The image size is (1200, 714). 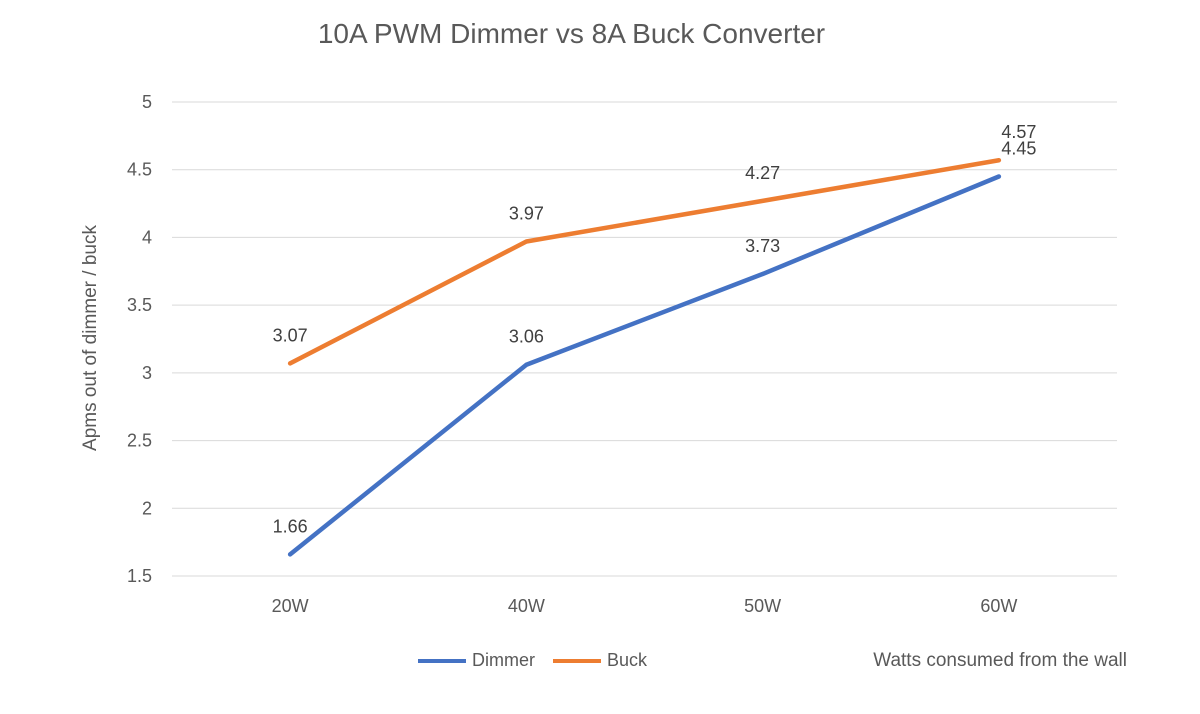 I want to click on x-tick-label: 50W, so click(x=762, y=606).